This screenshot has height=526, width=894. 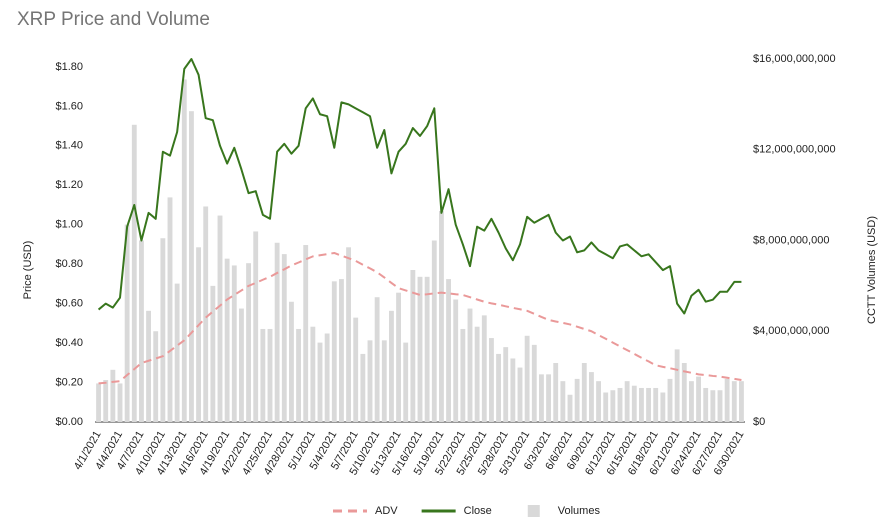 I want to click on y-tick-label: $1.20, so click(x=69, y=185).